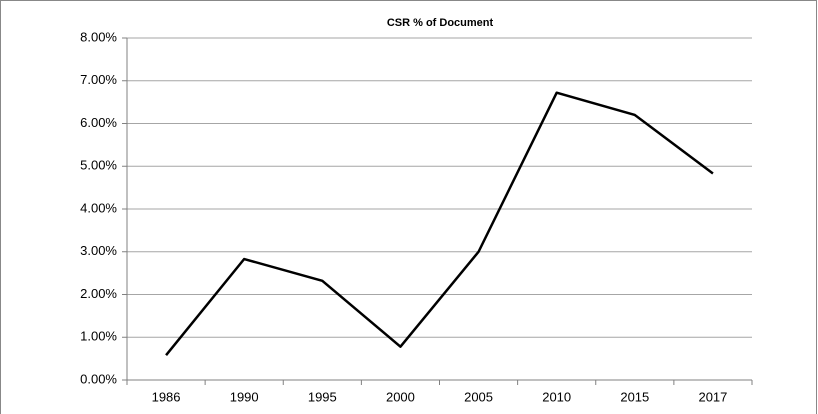  I want to click on y-tick-label: 8.00%, so click(98, 36).